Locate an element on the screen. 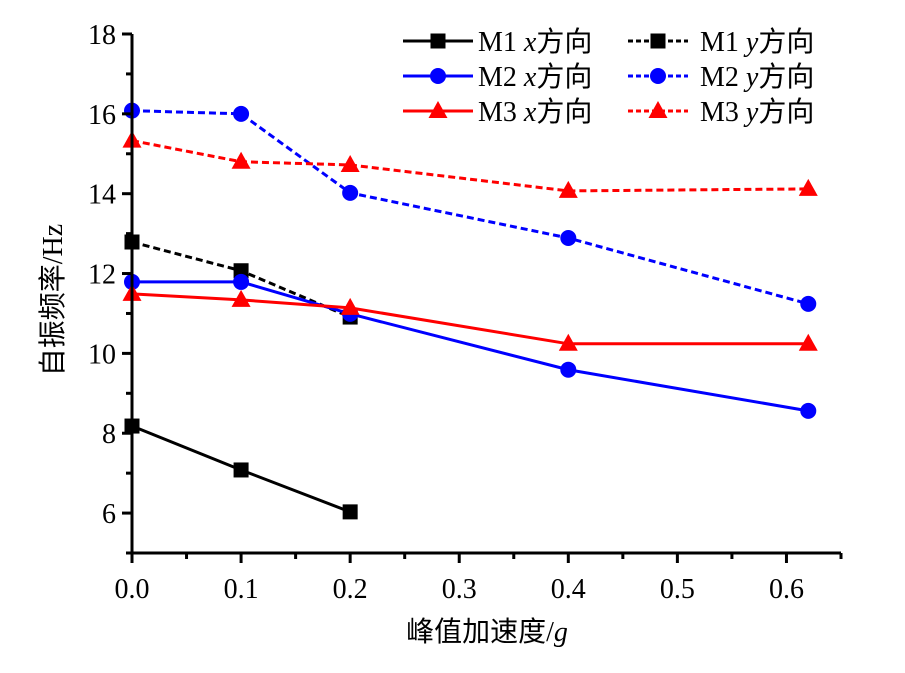 The width and height of the screenshot is (905, 673). legend-item: M3 x方向 is located at coordinates (497, 112).